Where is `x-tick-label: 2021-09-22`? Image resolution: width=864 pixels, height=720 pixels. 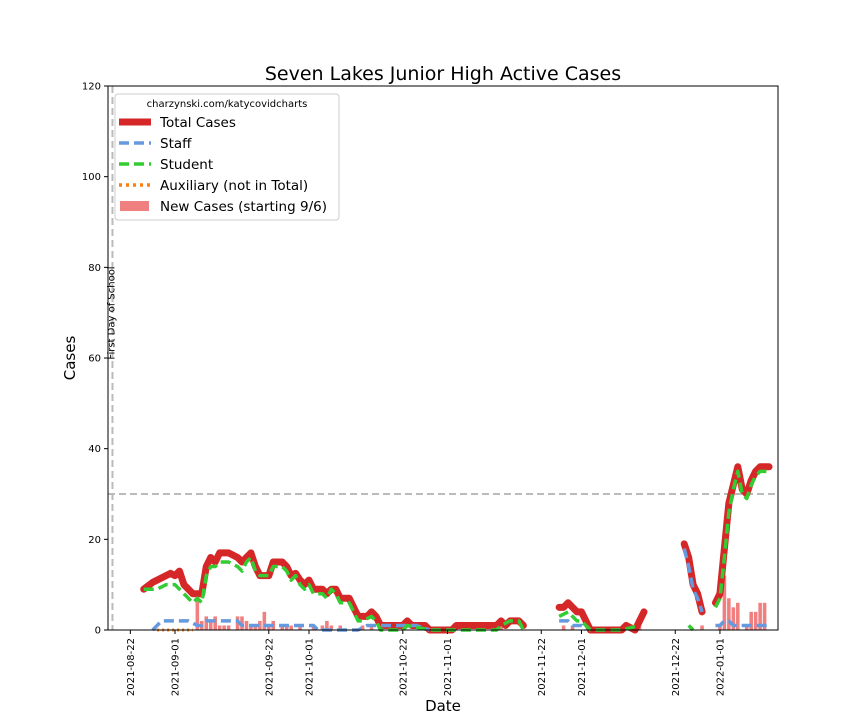
x-tick-label: 2021-09-22 is located at coordinates (269, 667).